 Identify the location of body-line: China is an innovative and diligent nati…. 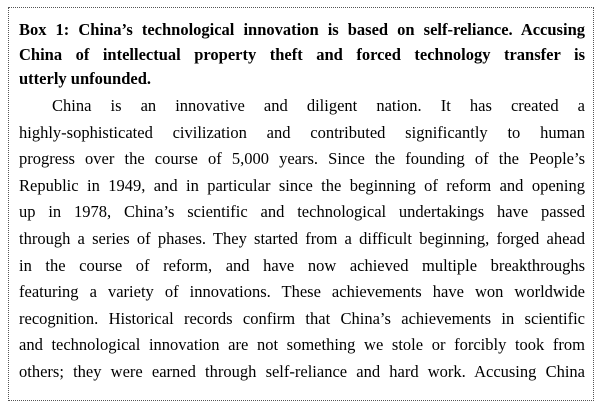
(318, 105).